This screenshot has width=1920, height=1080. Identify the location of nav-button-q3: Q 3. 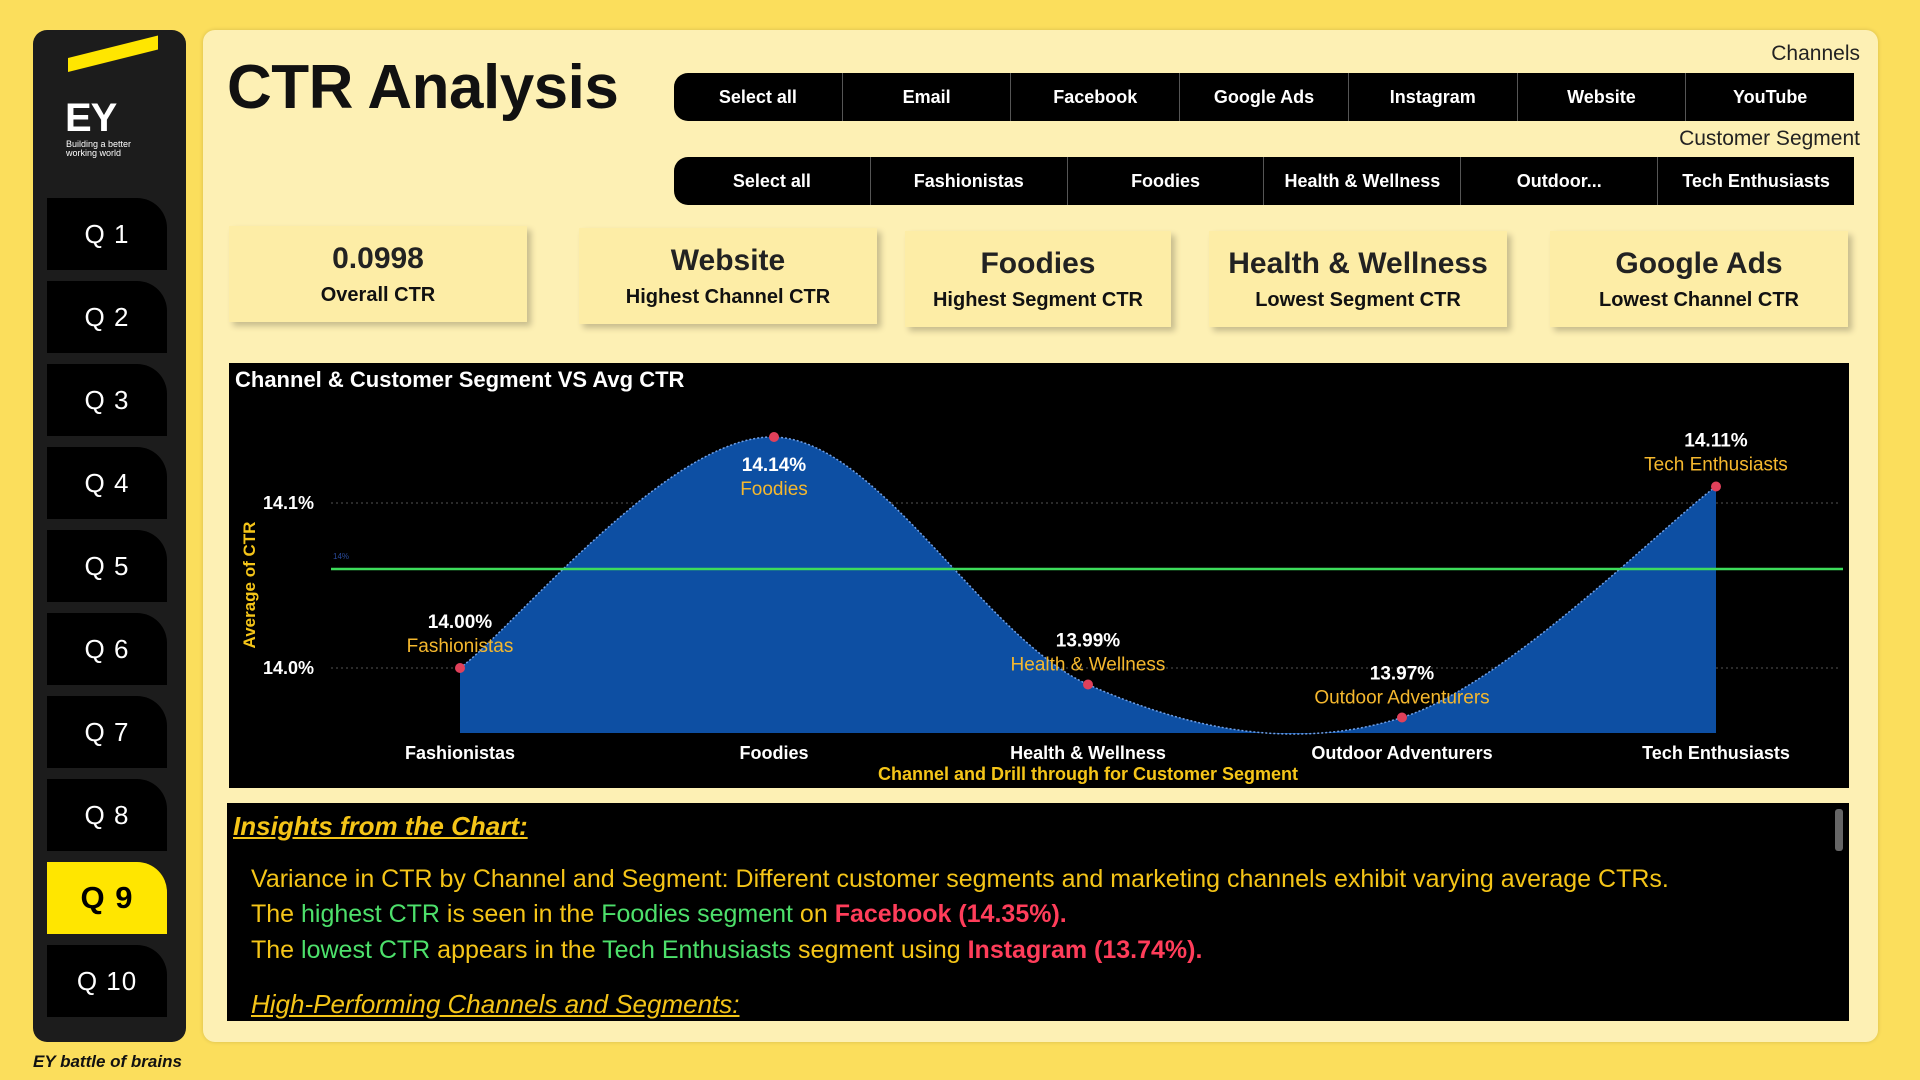
(107, 400).